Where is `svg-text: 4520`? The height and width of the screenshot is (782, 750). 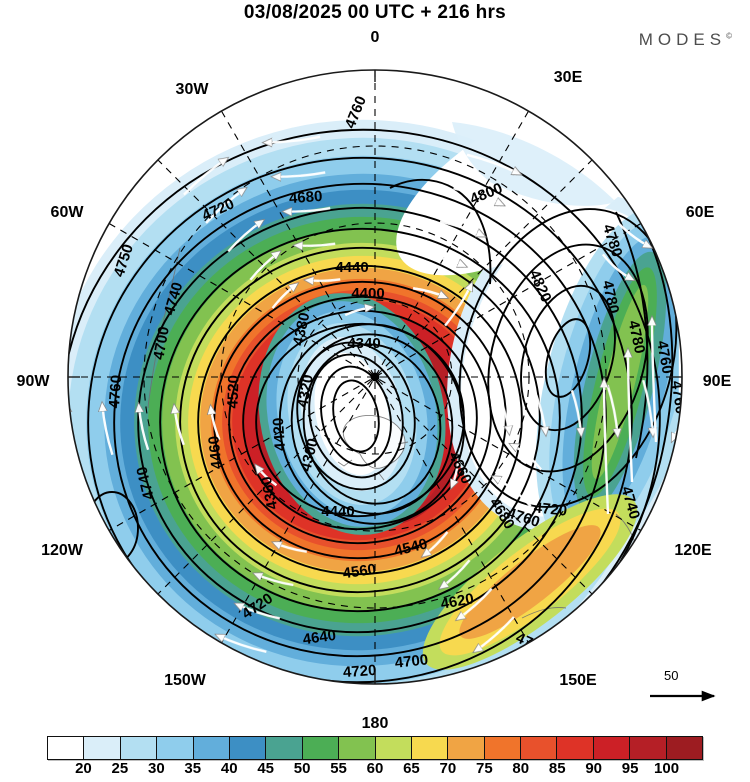 svg-text: 4520 is located at coordinates (233, 392).